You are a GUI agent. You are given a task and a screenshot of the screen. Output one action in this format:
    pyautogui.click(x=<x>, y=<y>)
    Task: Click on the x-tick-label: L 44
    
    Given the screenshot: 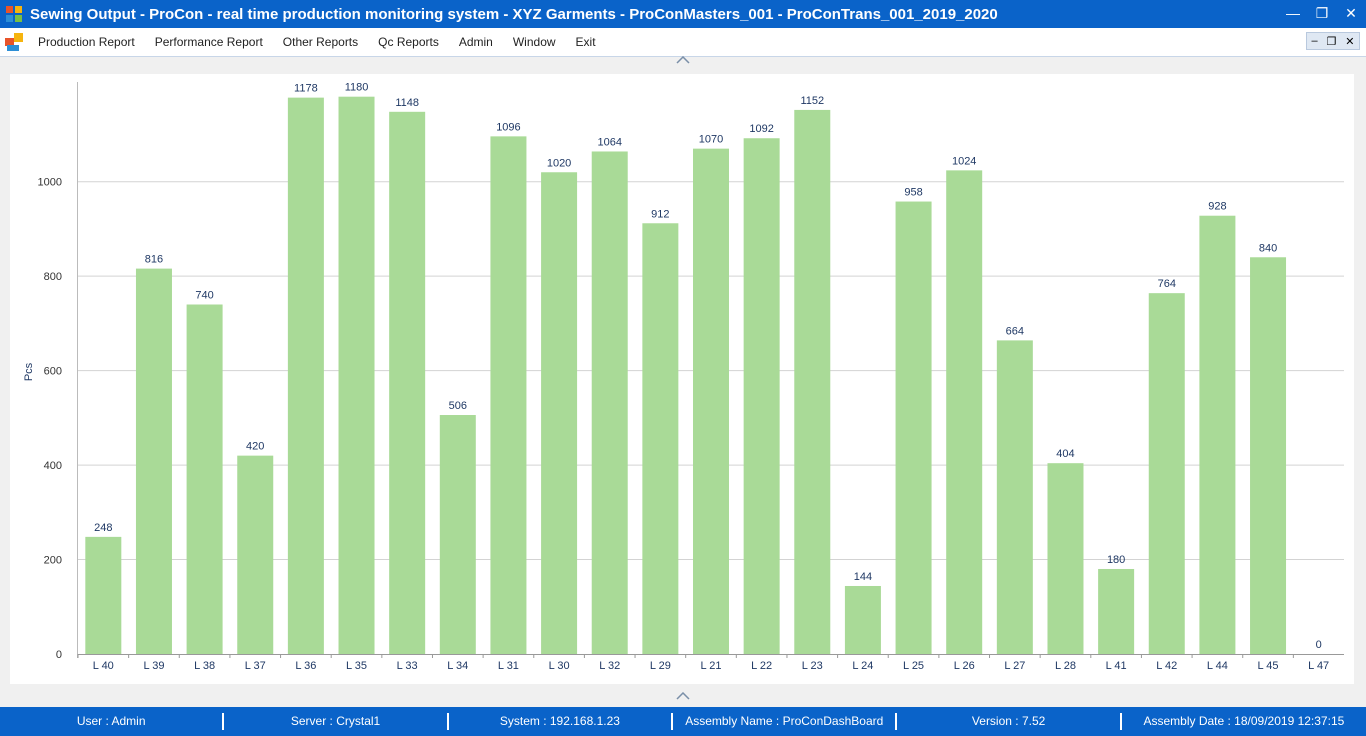 What is the action you would take?
    pyautogui.click(x=1217, y=666)
    